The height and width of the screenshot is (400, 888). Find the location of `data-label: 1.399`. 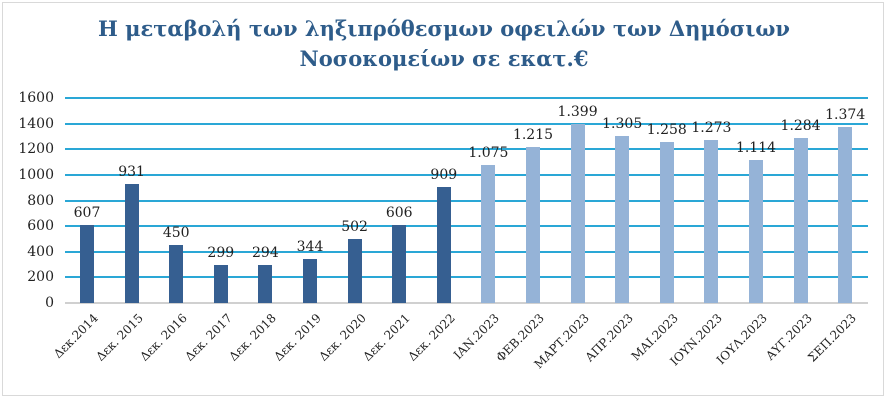

data-label: 1.399 is located at coordinates (577, 111).